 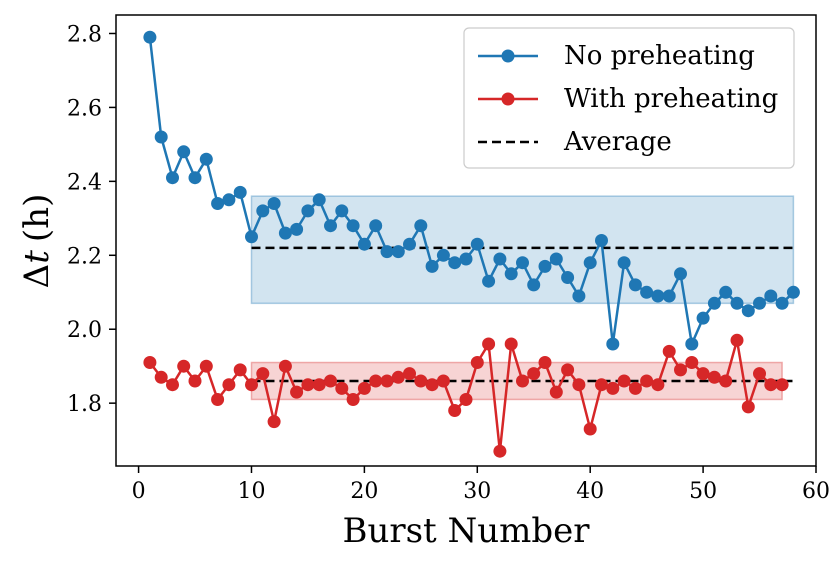 What do you see at coordinates (617, 142) in the screenshot?
I see `legend-label-average: Average` at bounding box center [617, 142].